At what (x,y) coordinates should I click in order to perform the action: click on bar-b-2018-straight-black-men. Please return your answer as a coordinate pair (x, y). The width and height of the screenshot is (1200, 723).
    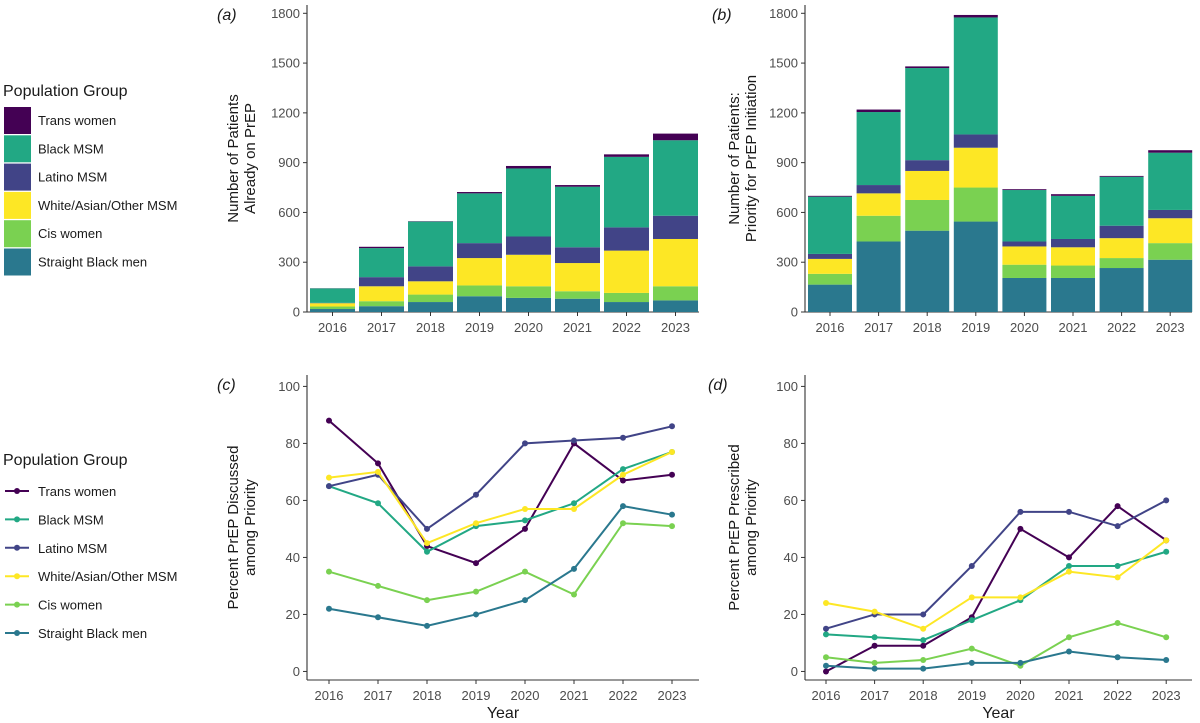
    Looking at the image, I should click on (927, 271).